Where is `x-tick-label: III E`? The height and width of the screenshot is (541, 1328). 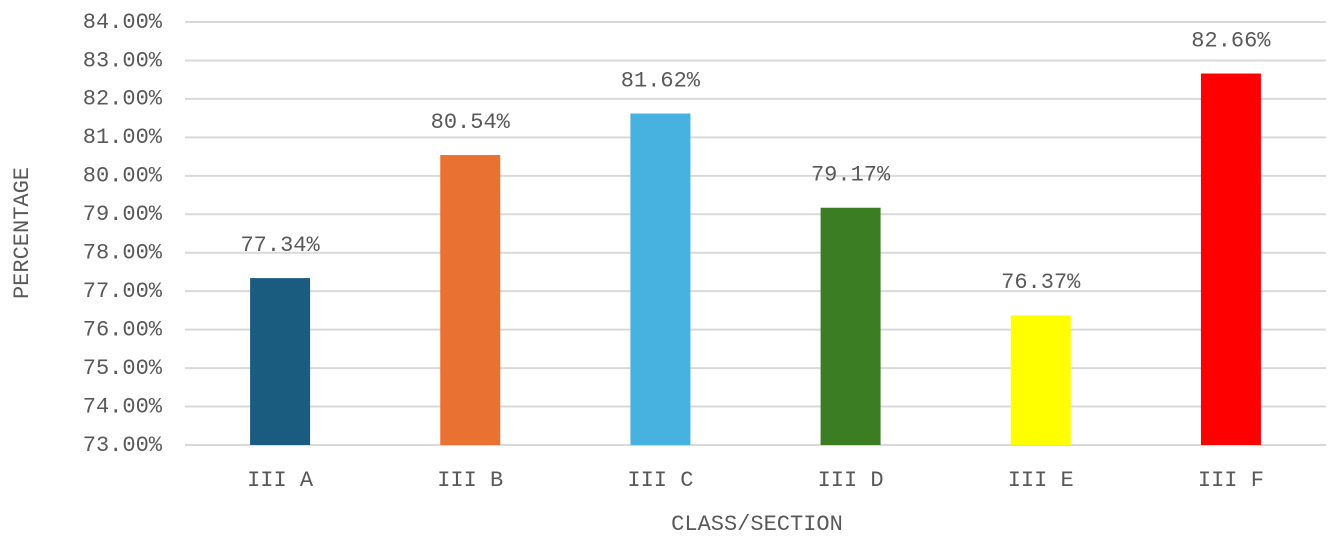
x-tick-label: III E is located at coordinates (1041, 480).